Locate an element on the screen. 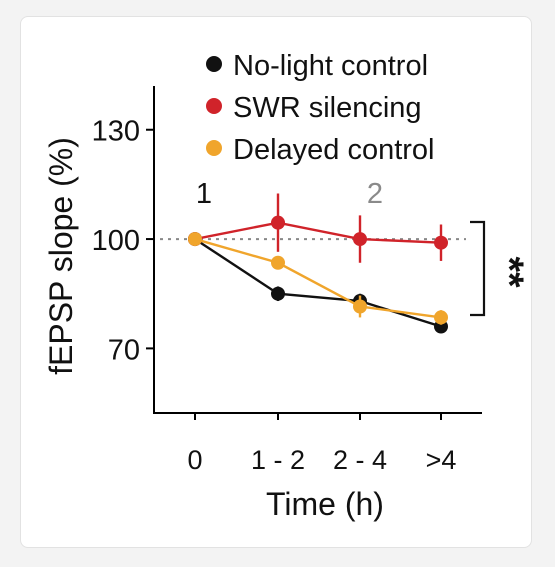 This screenshot has width=555, height=567. y-tick-label: 130 is located at coordinates (116, 132).